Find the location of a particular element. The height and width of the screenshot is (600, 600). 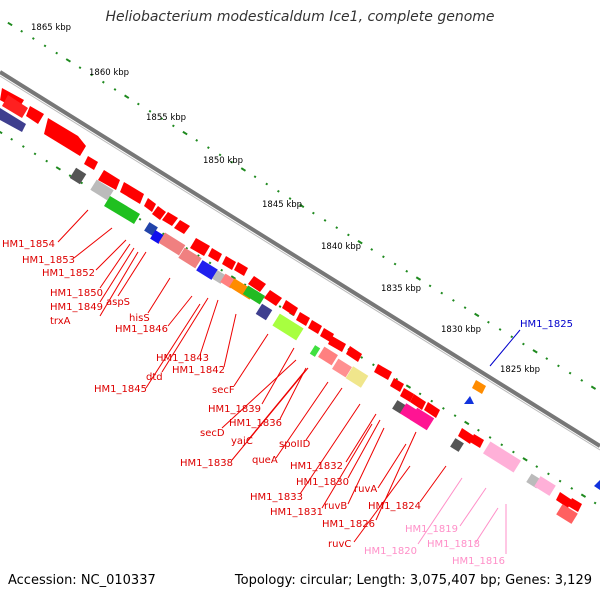

gene-label: secD is located at coordinates (212, 433).